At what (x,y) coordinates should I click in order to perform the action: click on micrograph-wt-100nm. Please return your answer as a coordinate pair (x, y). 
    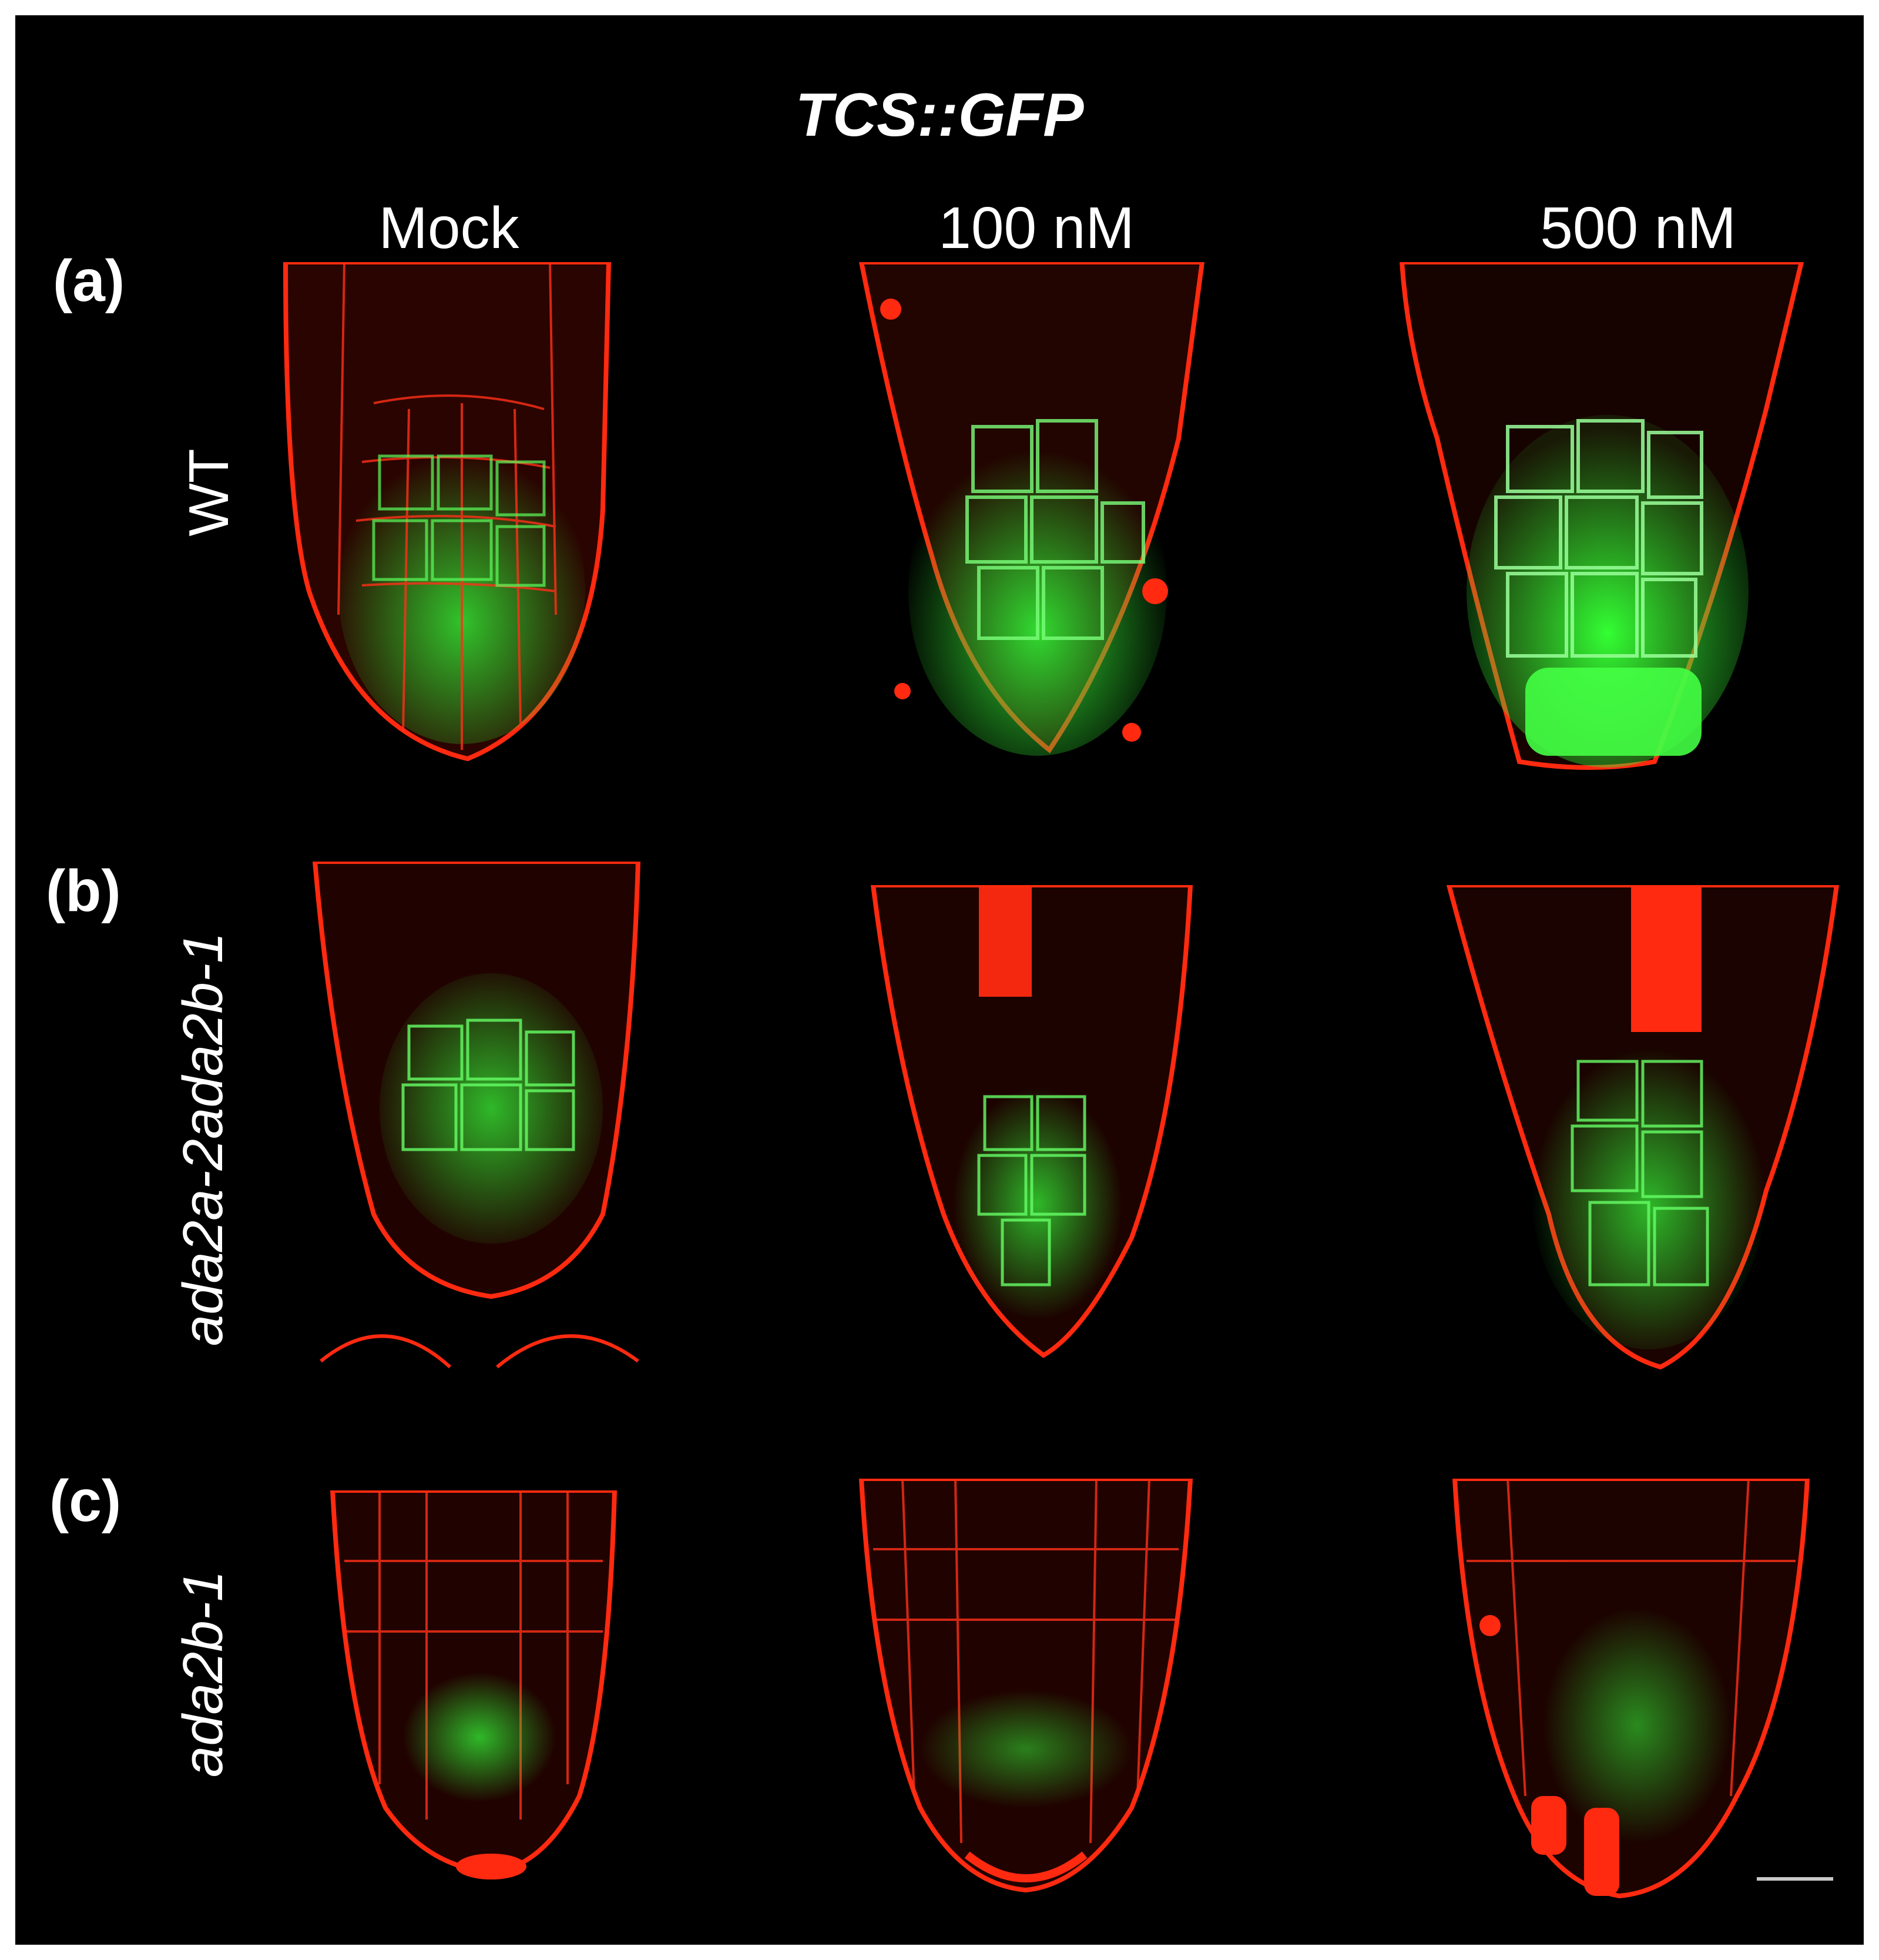
    Looking at the image, I should click on (1026, 515).